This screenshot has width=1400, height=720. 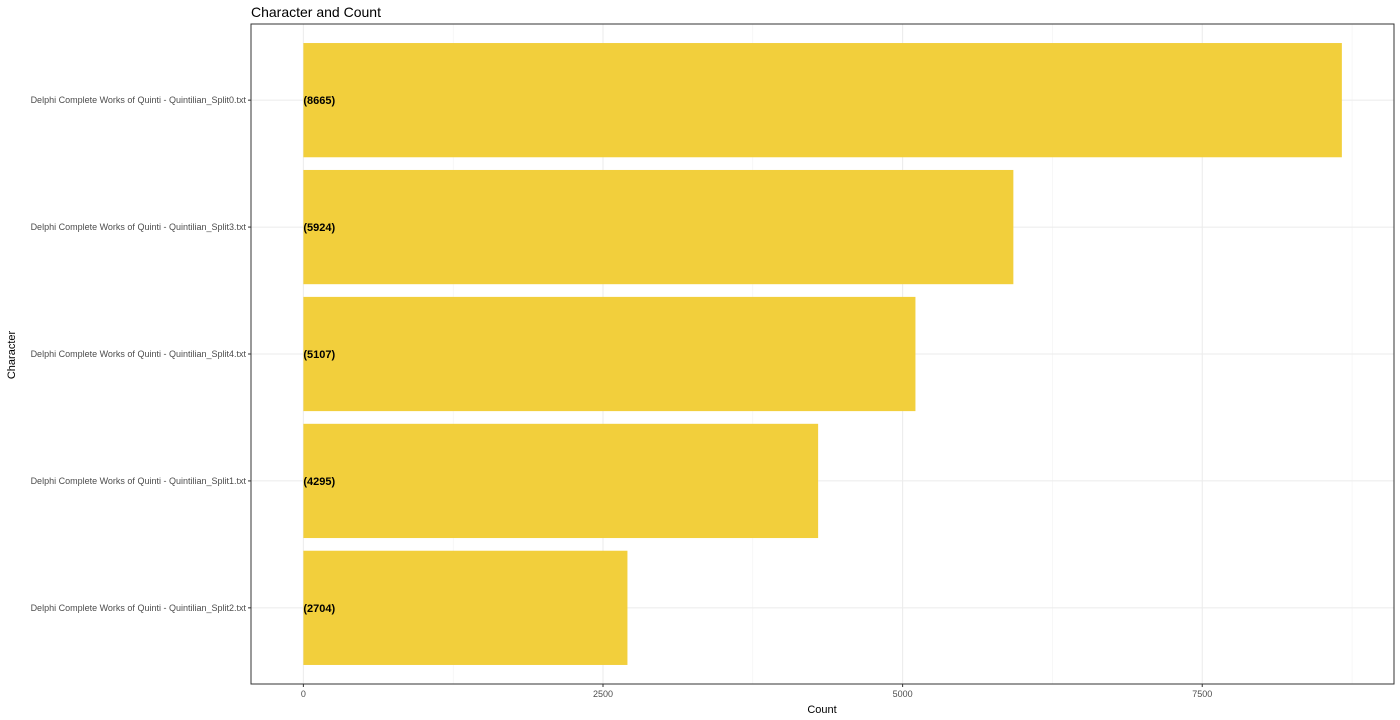 I want to click on x-tick-label: 0, so click(x=303, y=694).